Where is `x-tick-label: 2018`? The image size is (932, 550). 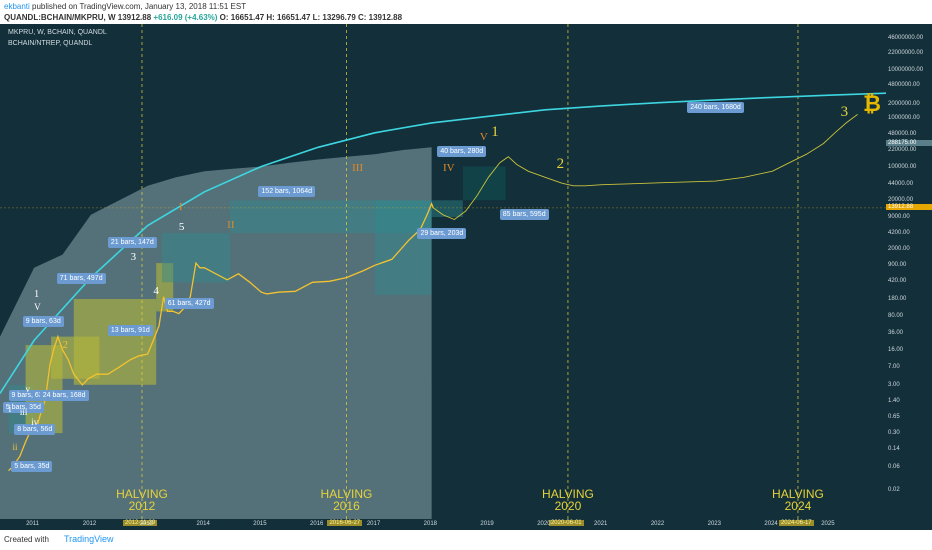 x-tick-label: 2018 is located at coordinates (430, 524).